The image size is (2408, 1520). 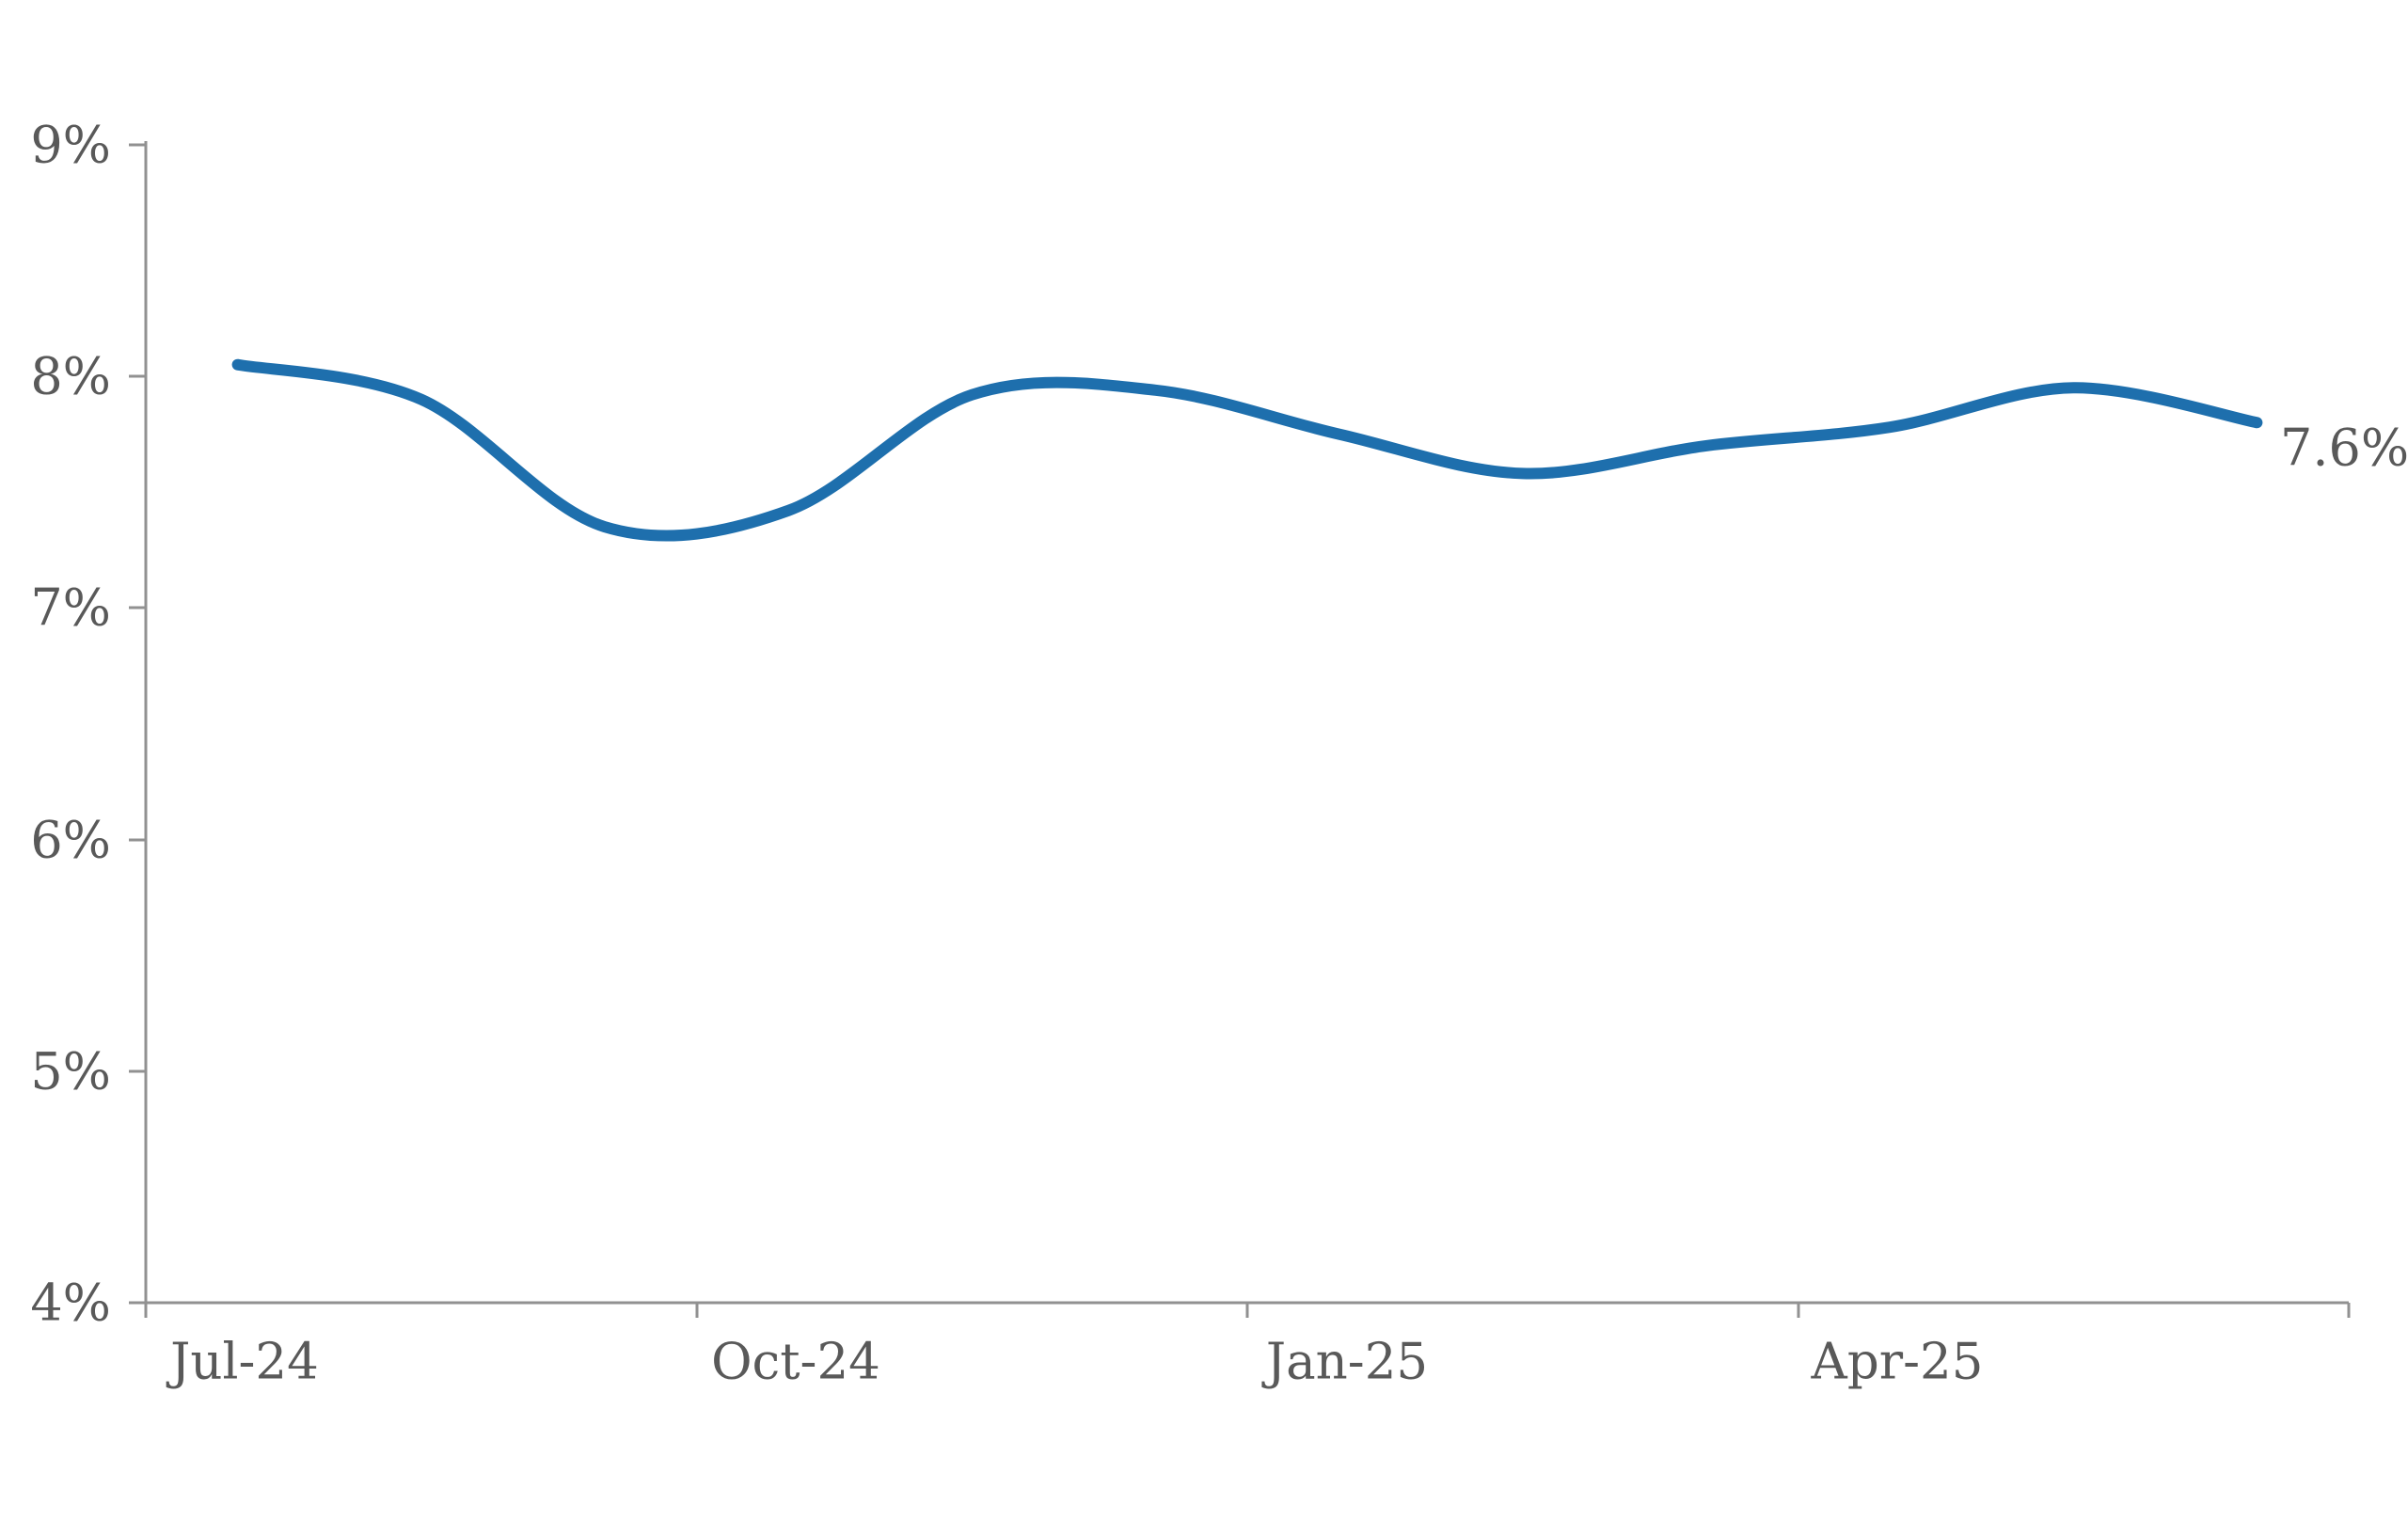 I want to click on y-tick-label: 7%, so click(x=71, y=608).